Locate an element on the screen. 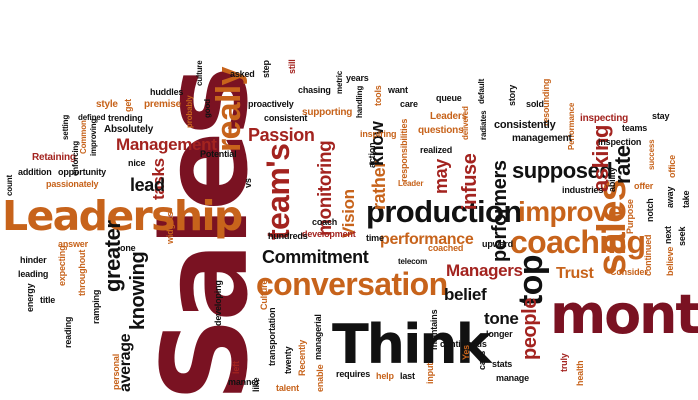  word-development: development is located at coordinates (329, 234).